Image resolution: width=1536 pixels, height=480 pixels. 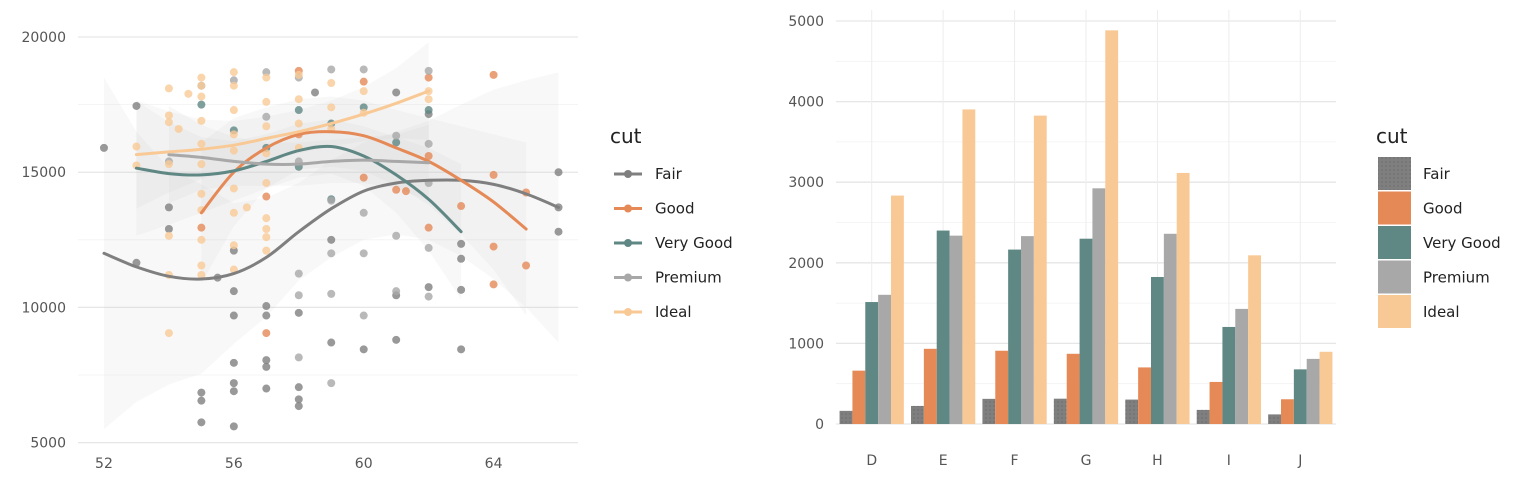 I want to click on bar-H-fair, so click(x=1132, y=411).